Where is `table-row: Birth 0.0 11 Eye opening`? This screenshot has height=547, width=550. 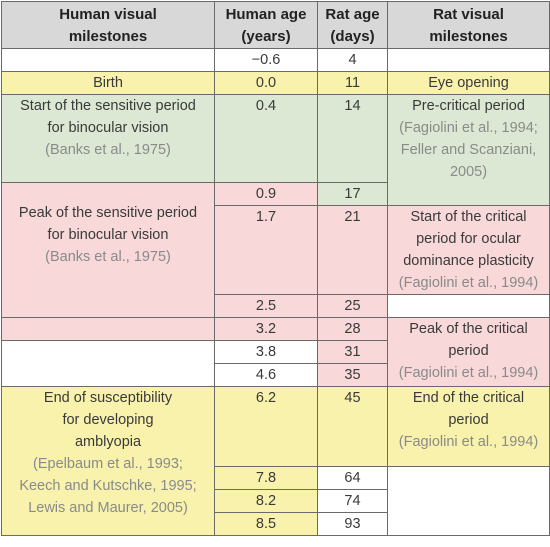 table-row: Birth 0.0 11 Eye opening is located at coordinates (275, 83).